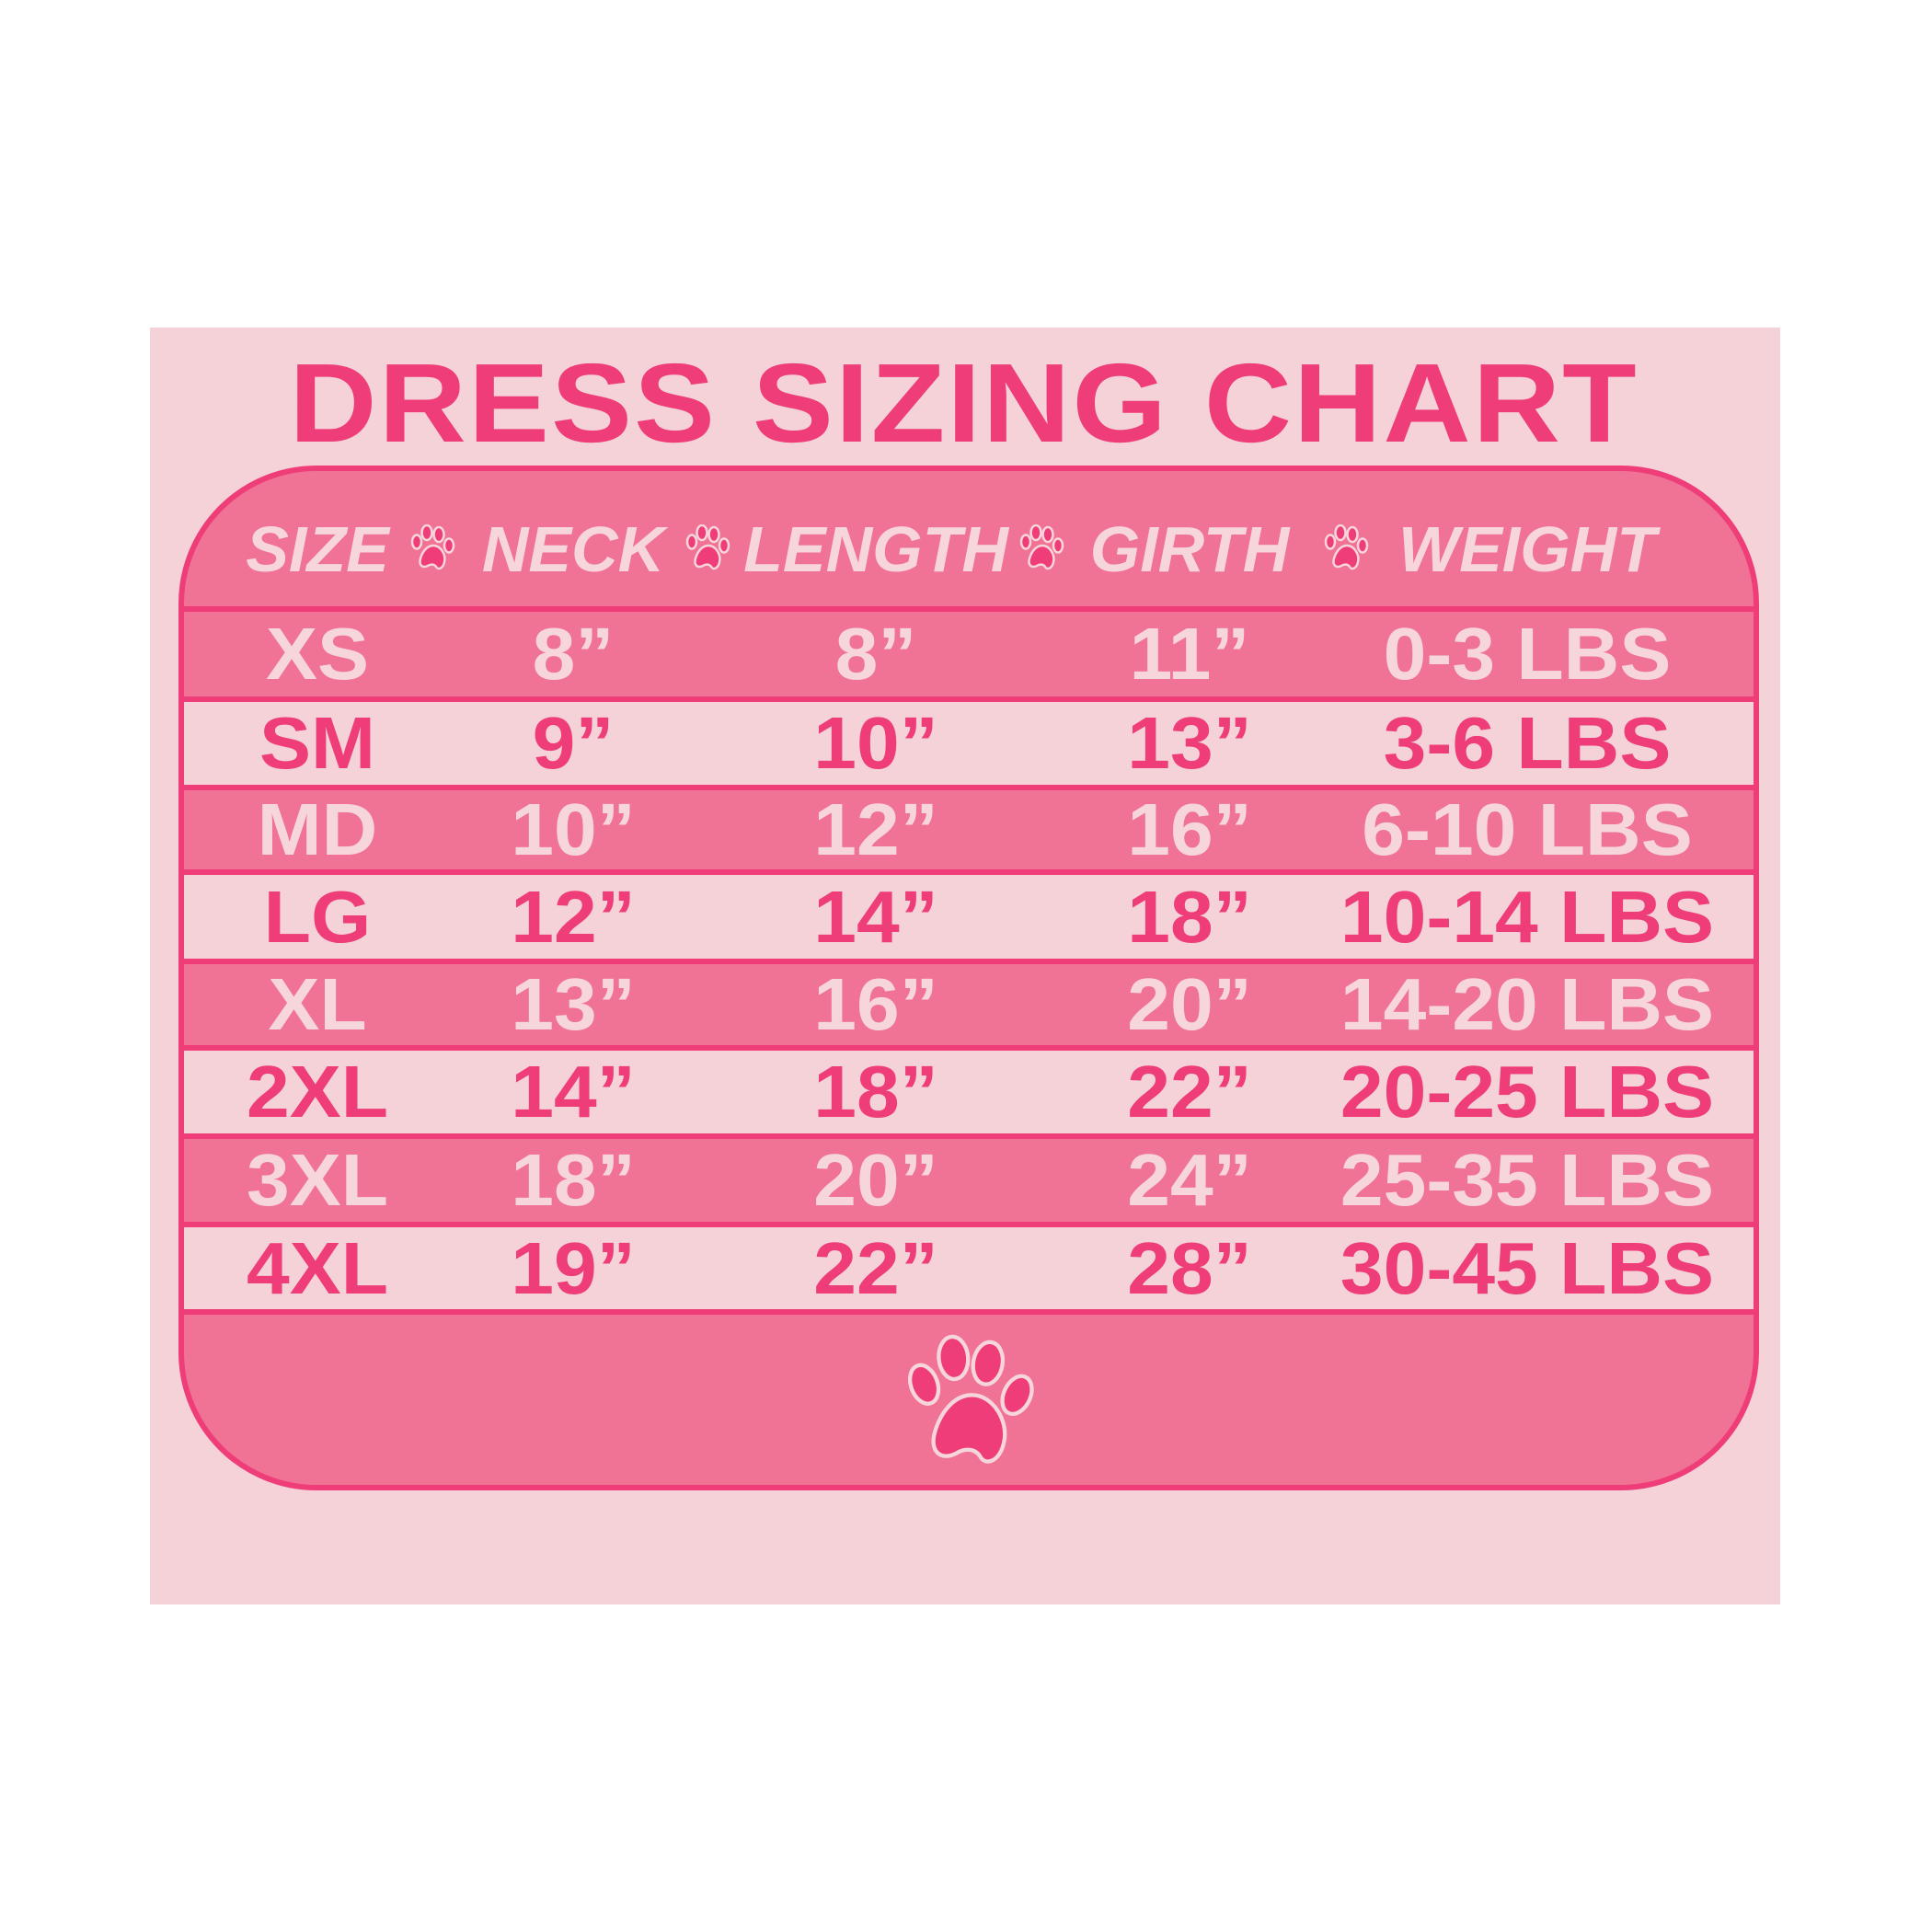  I want to click on cell-size: MD, so click(317, 829).